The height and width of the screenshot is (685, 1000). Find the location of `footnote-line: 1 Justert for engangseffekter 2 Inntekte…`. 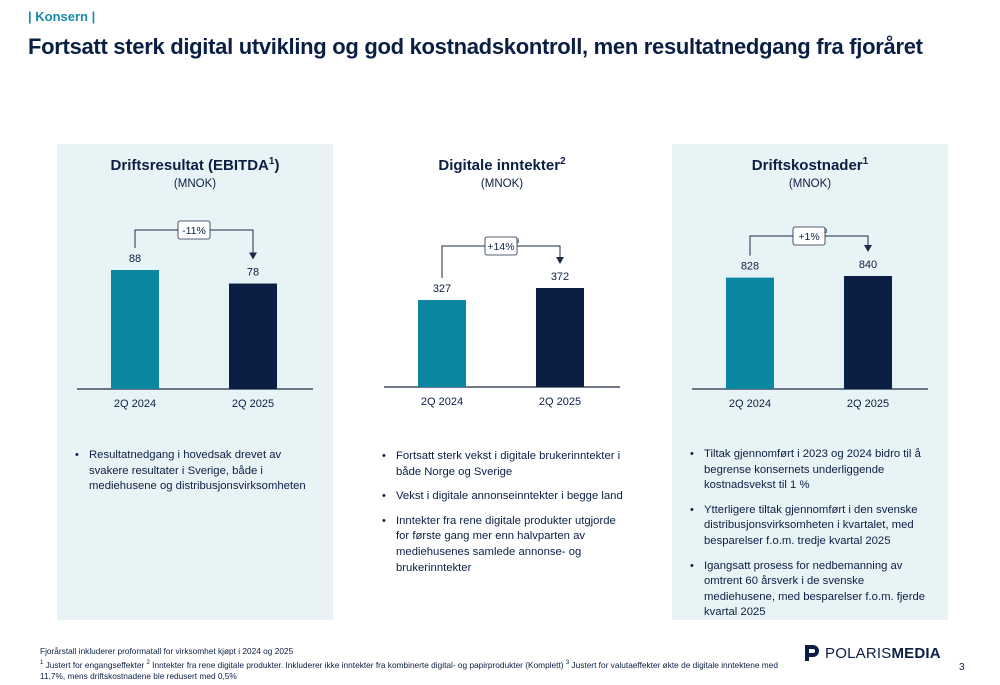

footnote-line: 1 Justert for engangseffekter 2 Inntekte… is located at coordinates (409, 670).